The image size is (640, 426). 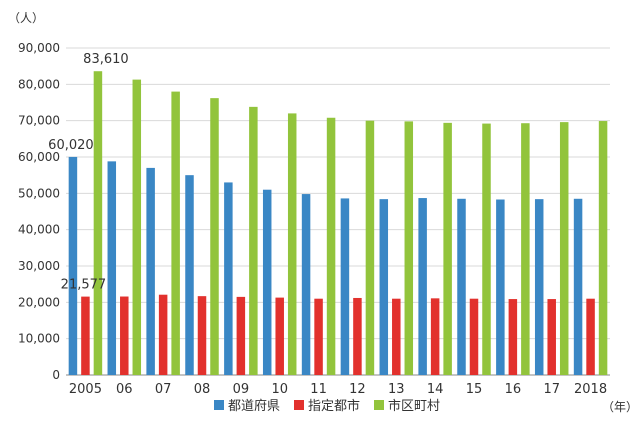 I want to click on x-tick-label: 2005, so click(x=85, y=389).